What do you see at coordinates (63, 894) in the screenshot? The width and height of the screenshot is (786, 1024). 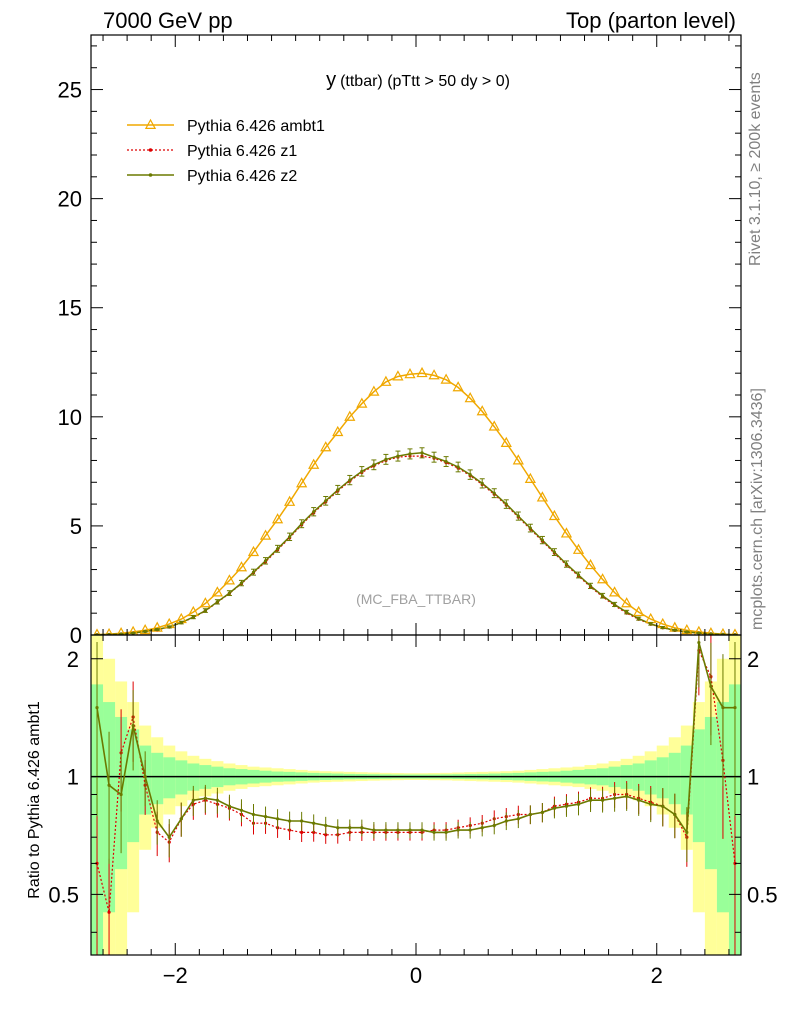 I see `ratio-y-tick-label: 0.5` at bounding box center [63, 894].